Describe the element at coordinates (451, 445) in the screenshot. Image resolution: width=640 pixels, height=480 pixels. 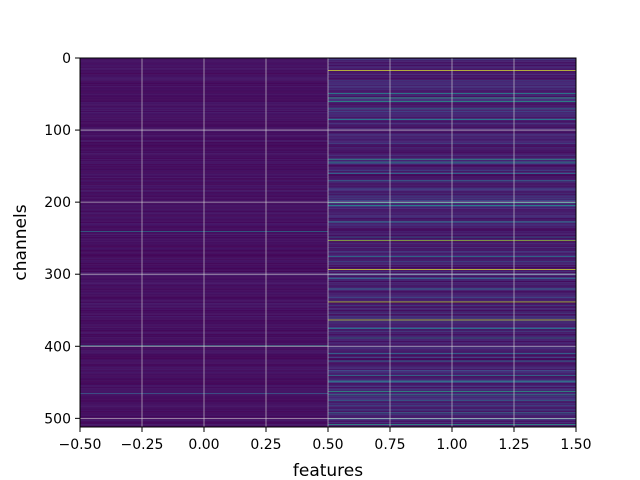
I see `x-tick-label: 1.00` at that location.